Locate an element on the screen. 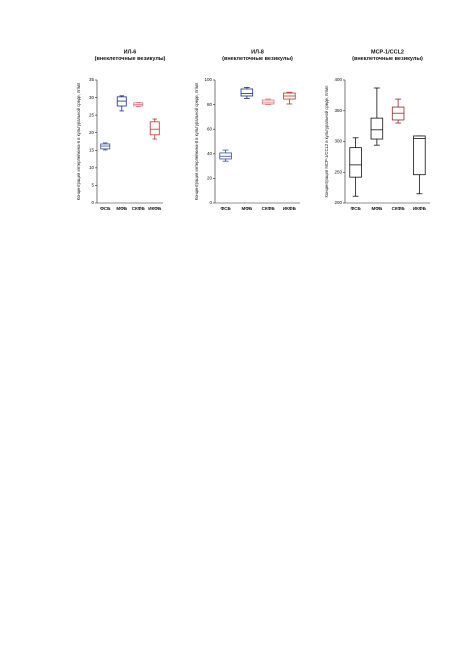 This screenshot has height=650, width=459. y-tick-label: 30 is located at coordinates (92, 97).